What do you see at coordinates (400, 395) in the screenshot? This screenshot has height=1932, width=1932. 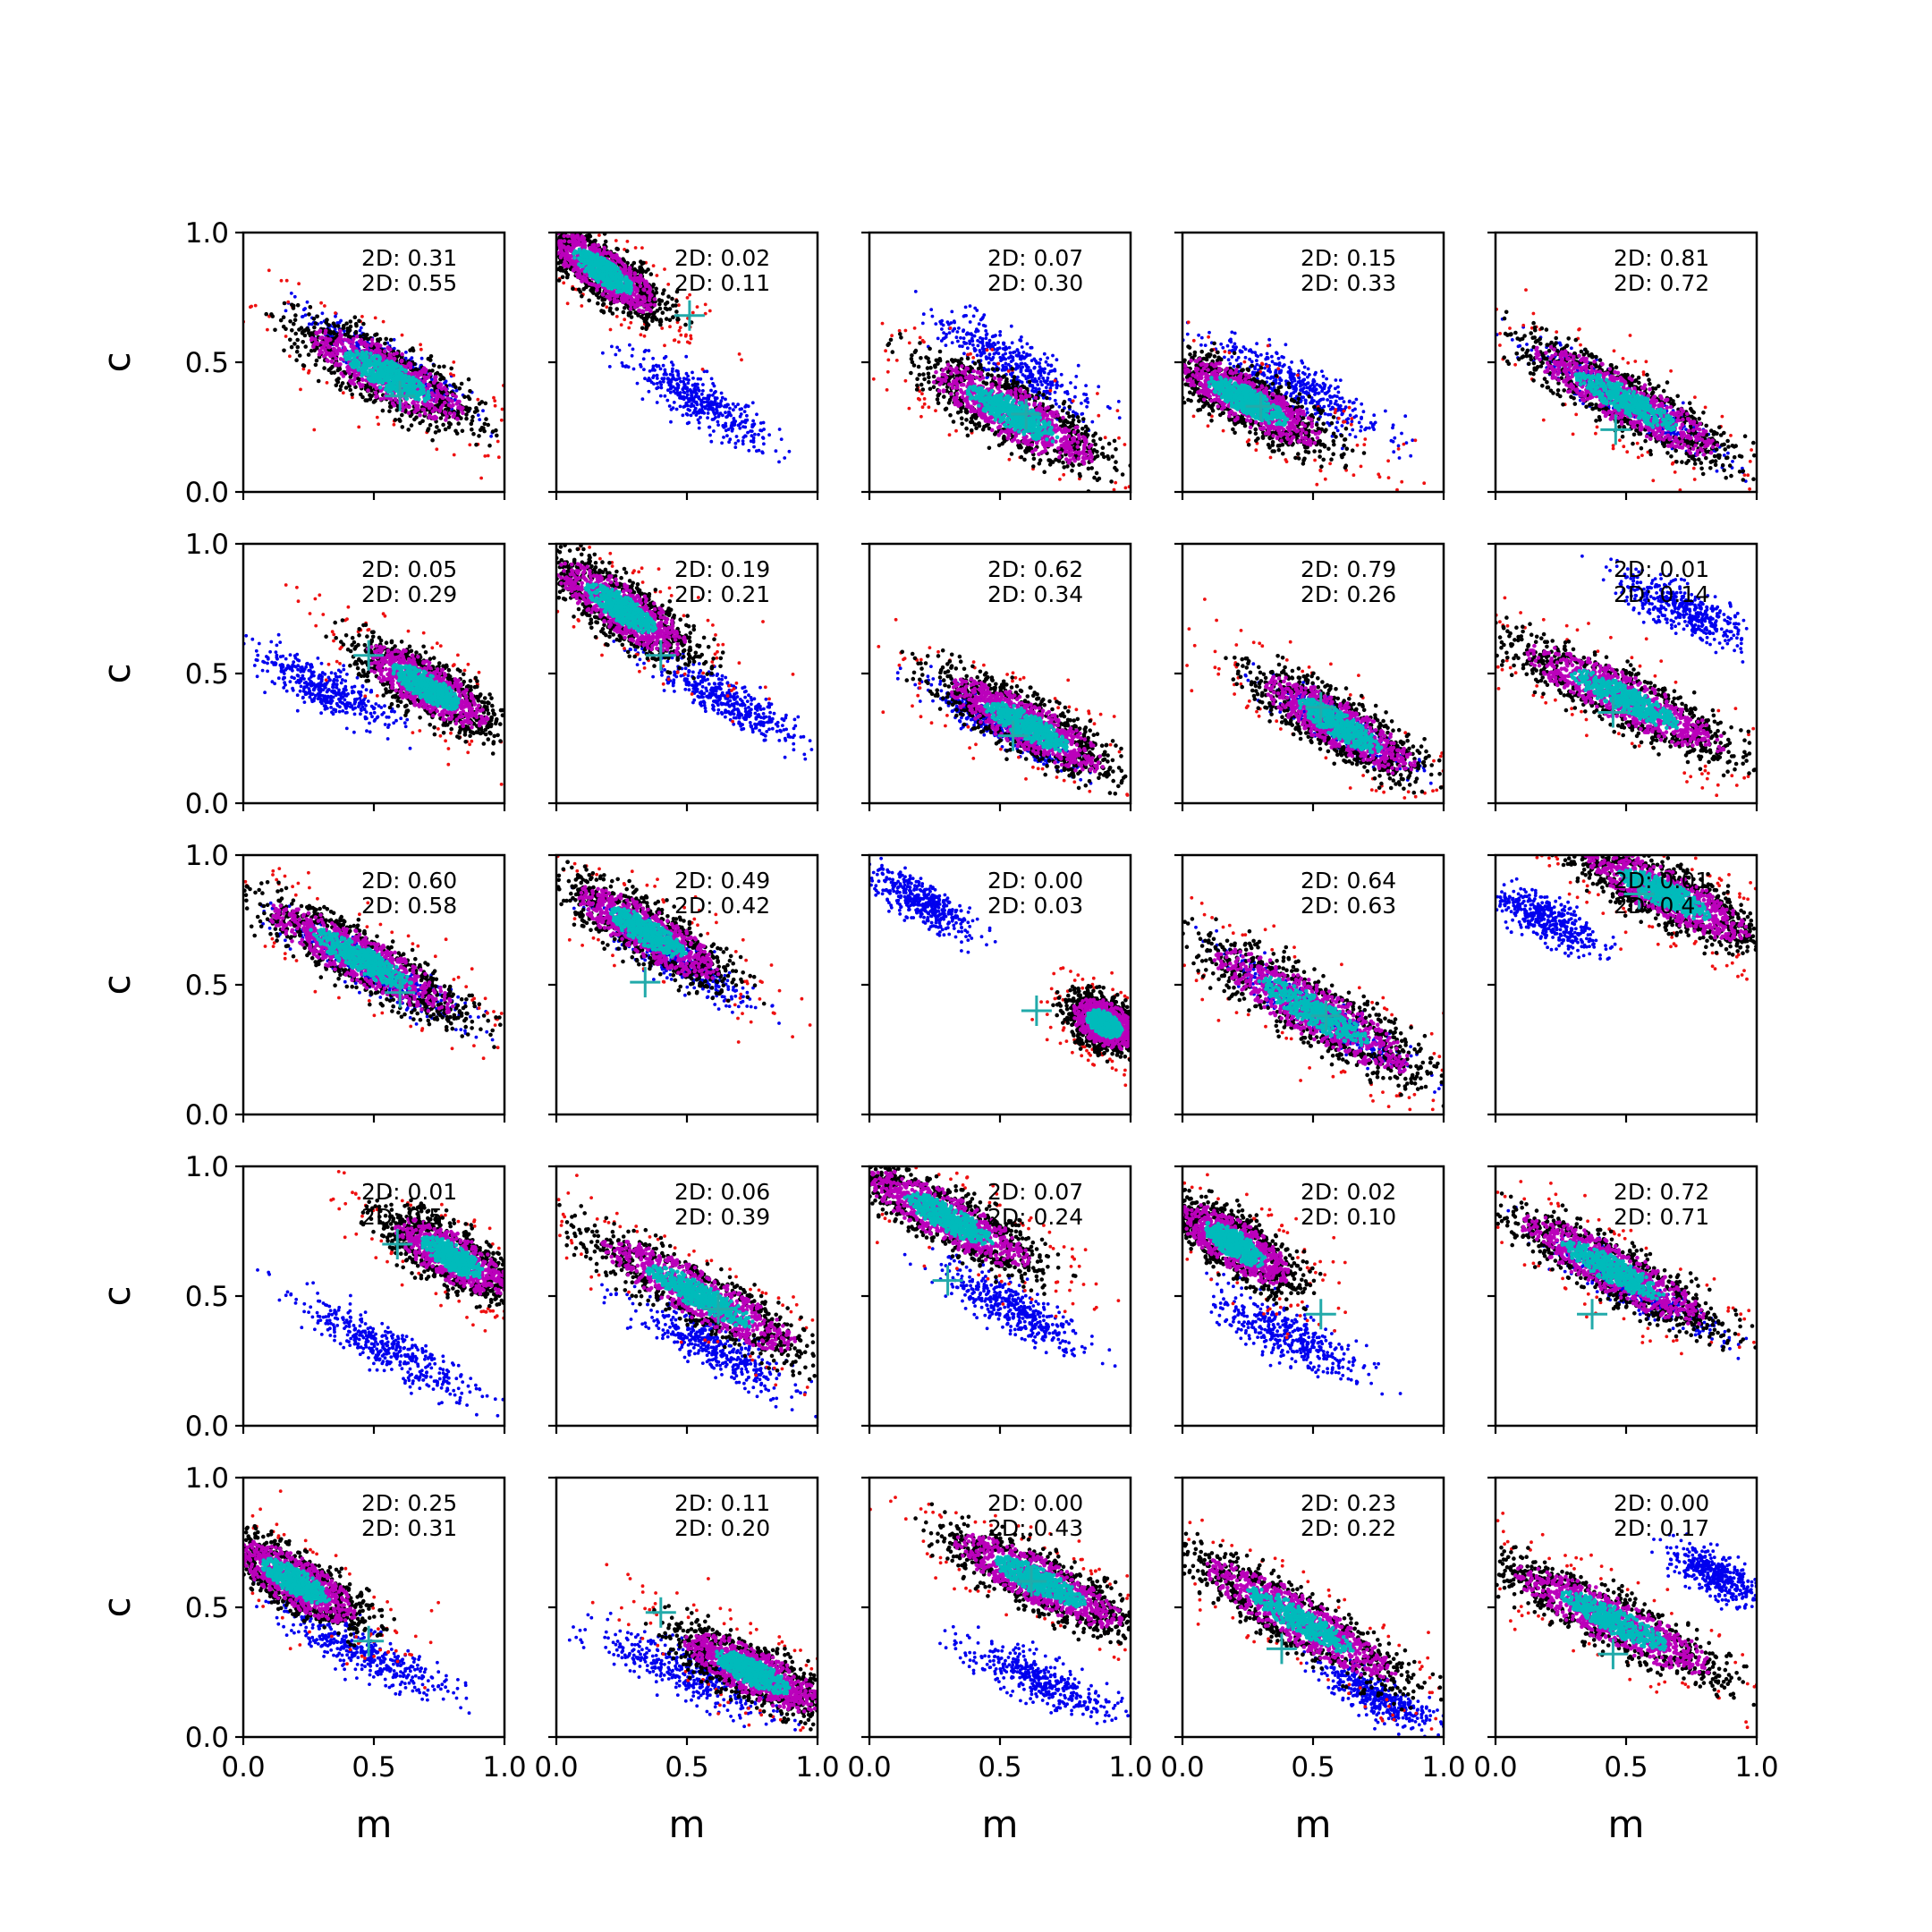 I see `marker-plus` at bounding box center [400, 395].